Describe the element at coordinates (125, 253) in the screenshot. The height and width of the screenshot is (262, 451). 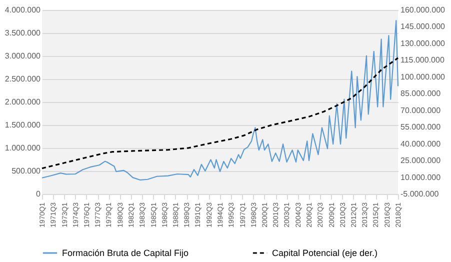
I see `legend-label: Formación Bruta de Capital Fijo` at that location.